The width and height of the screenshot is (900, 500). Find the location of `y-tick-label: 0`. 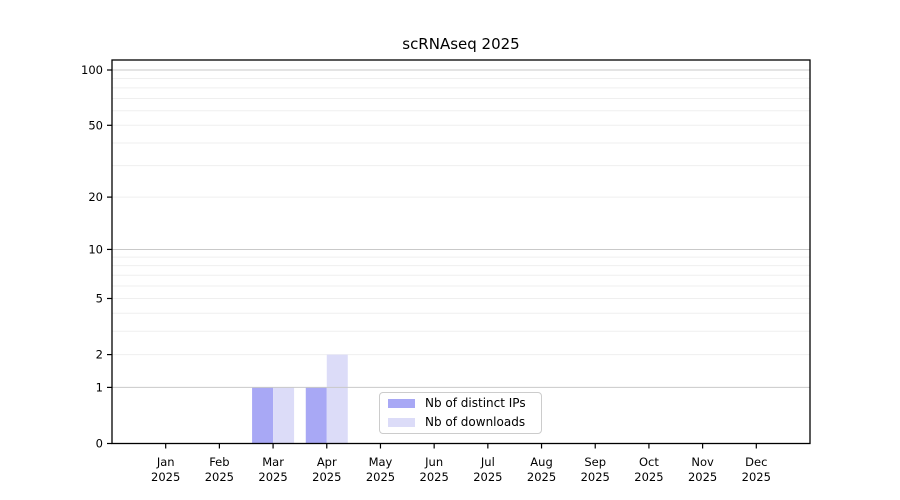

y-tick-label: 0 is located at coordinates (99, 444).